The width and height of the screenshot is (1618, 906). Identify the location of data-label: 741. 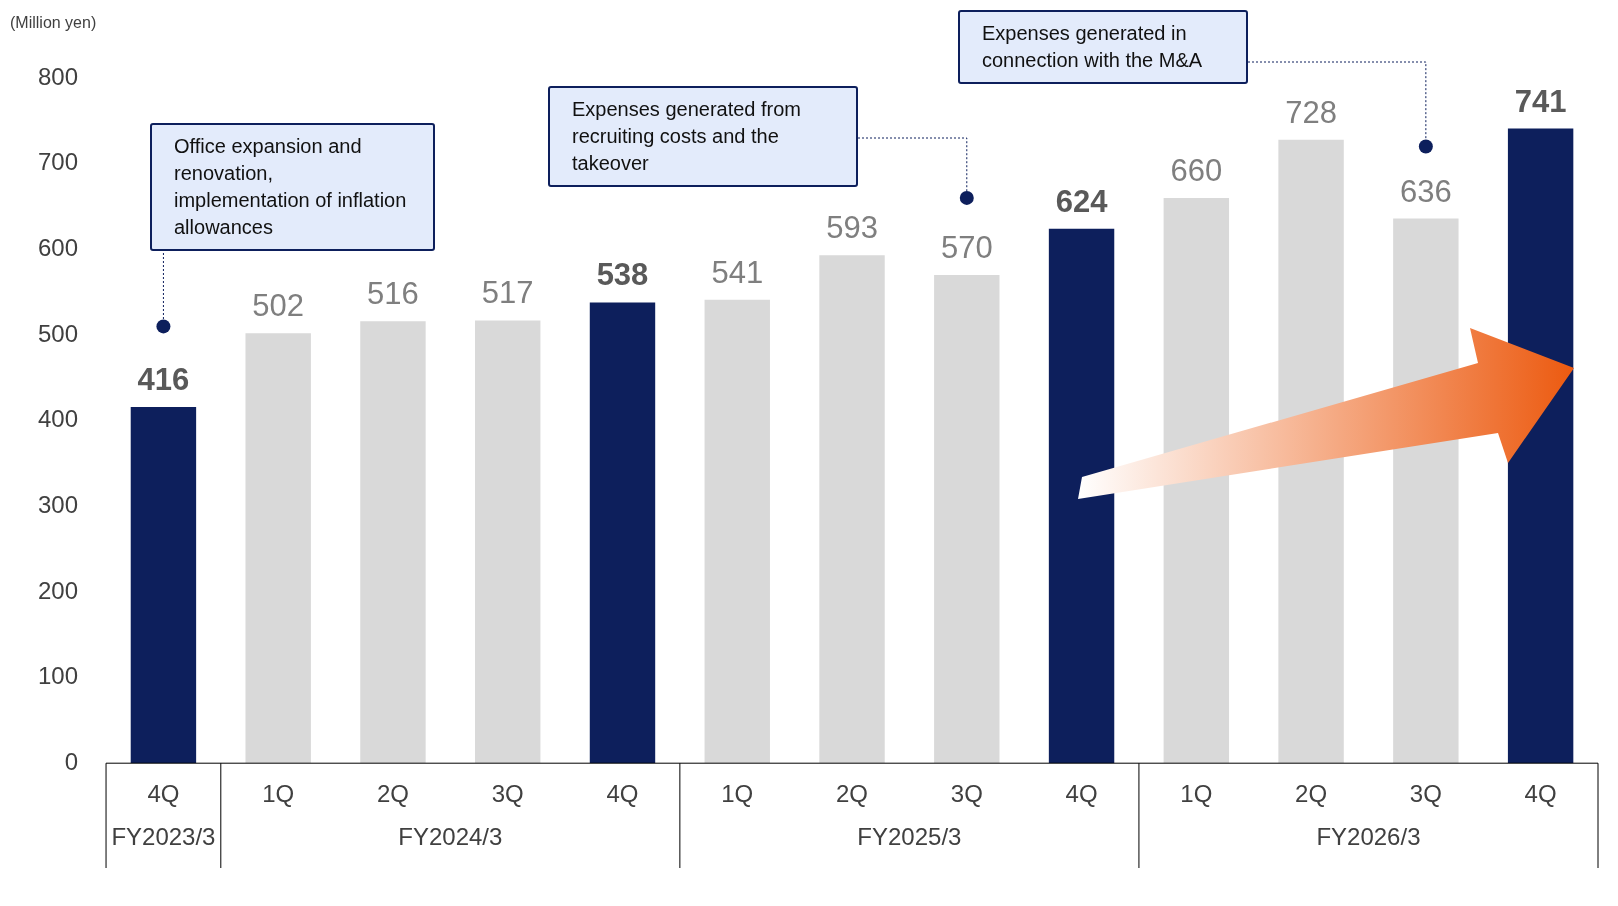
(1540, 101).